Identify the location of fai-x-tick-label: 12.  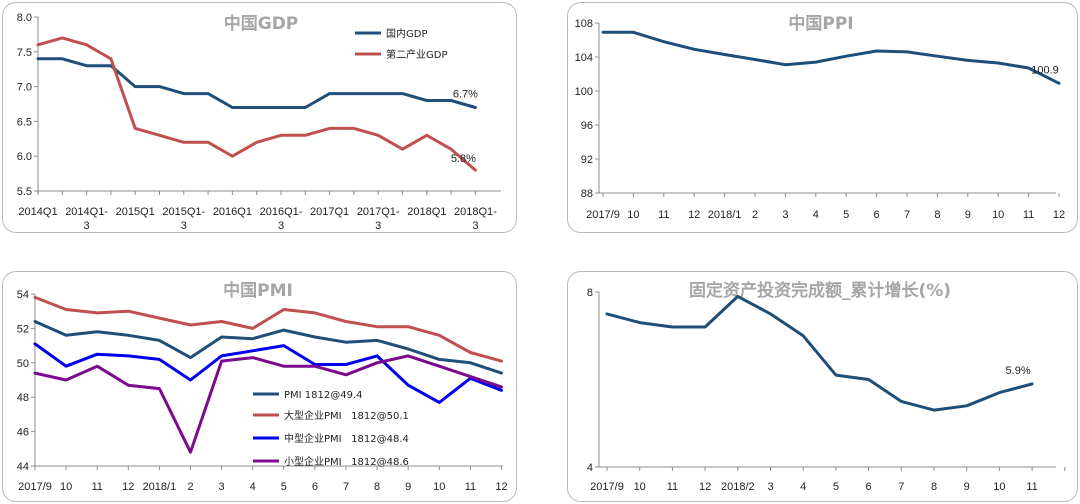
(705, 487).